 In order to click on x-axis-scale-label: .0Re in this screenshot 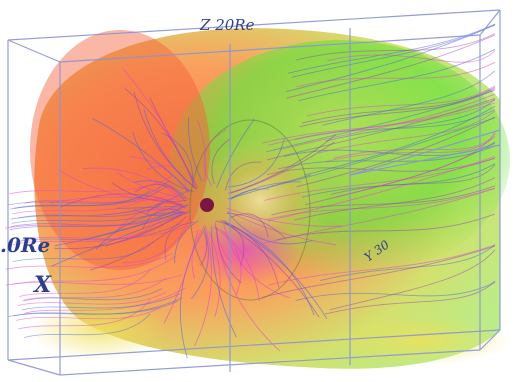, I will do `click(25, 245)`.